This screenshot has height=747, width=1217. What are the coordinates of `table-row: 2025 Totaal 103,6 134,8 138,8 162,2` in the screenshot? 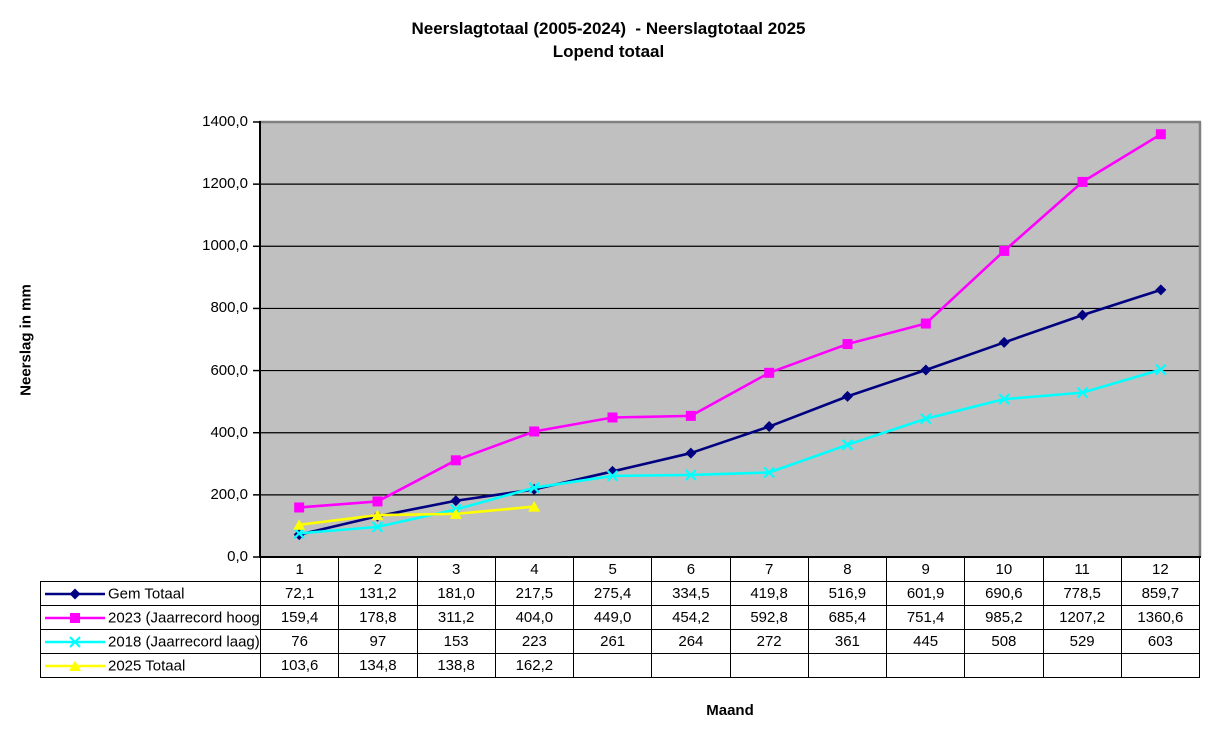 It's located at (620, 665).